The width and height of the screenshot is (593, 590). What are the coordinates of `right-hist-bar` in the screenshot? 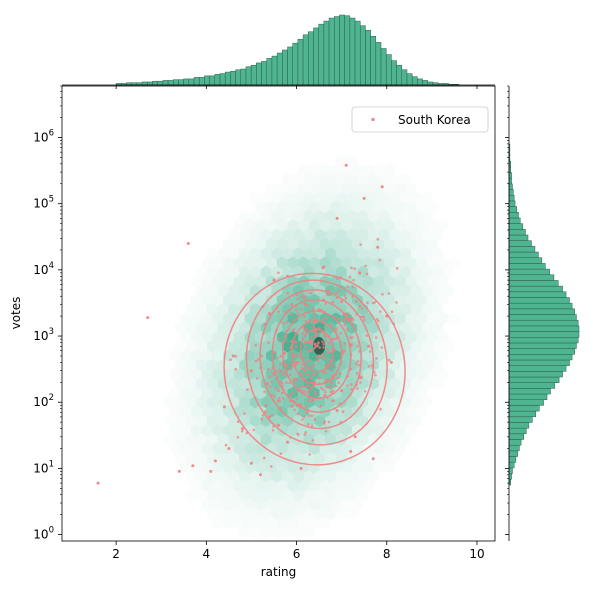 It's located at (511, 192).